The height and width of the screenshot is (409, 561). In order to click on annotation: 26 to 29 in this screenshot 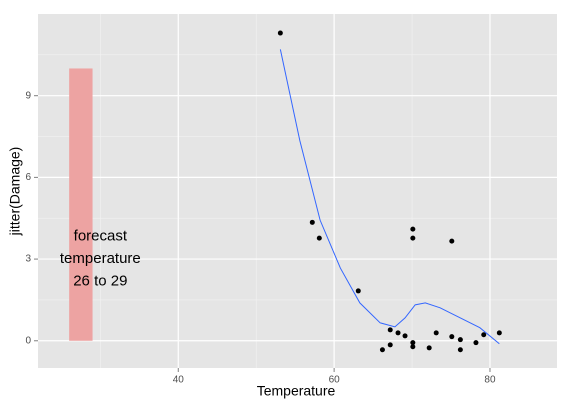, I will do `click(100, 281)`.